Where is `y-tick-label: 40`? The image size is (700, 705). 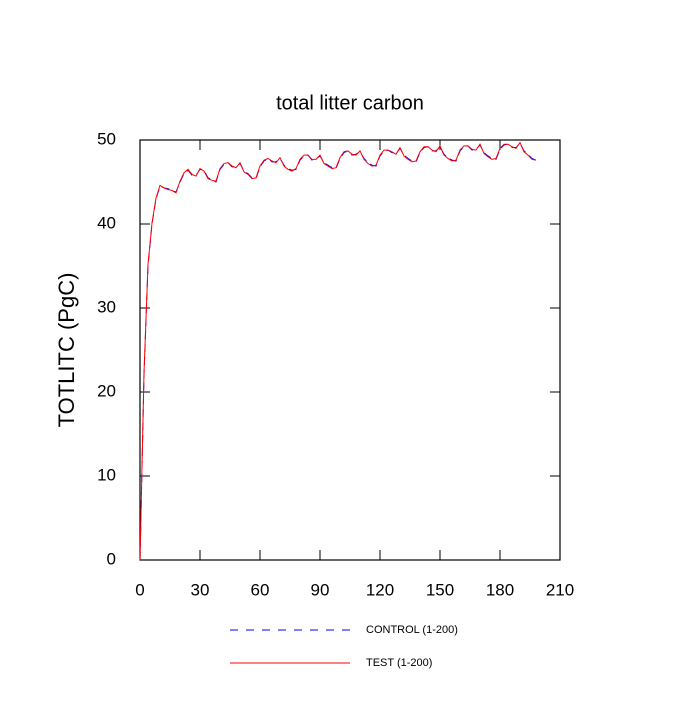
y-tick-label: 40 is located at coordinates (106, 222).